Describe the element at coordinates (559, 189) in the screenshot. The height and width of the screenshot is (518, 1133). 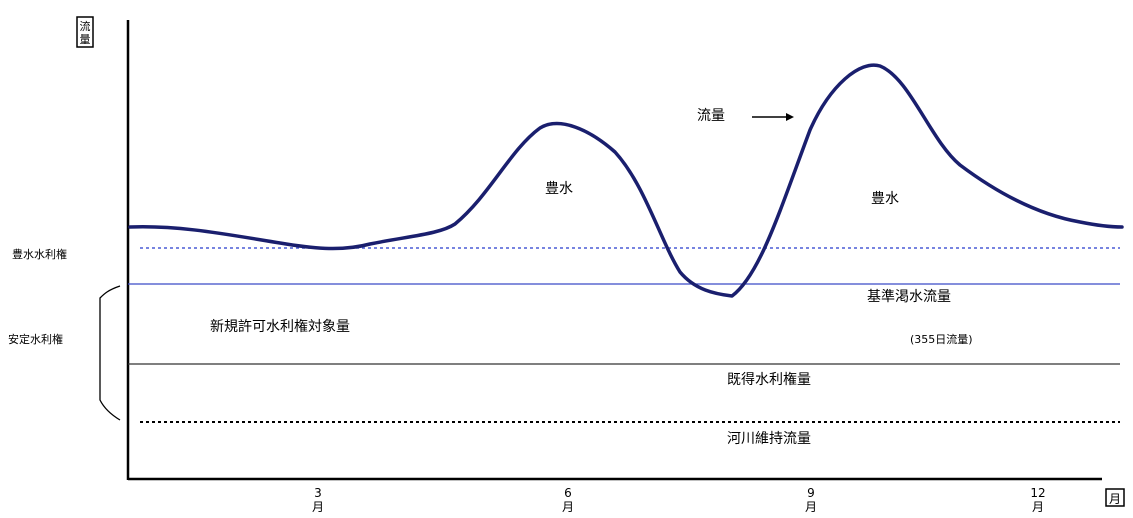
I see `surplus-label-1: 豊水` at that location.